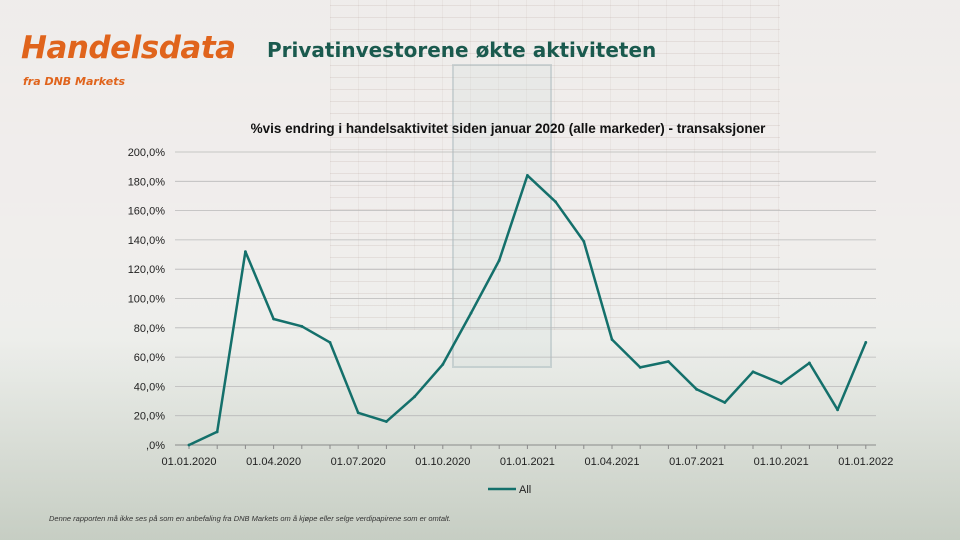 The image size is (960, 540). Describe the element at coordinates (149, 358) in the screenshot. I see `y-tick-label: 60,0%` at that location.